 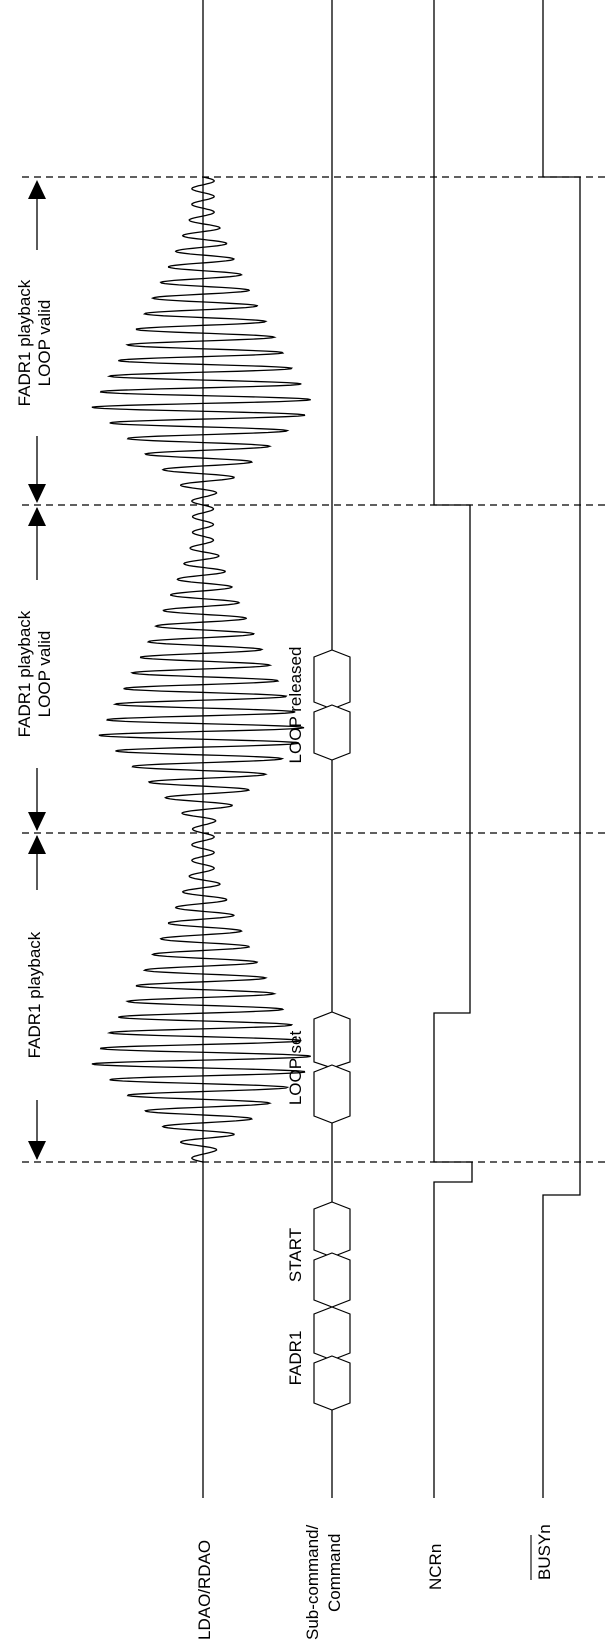 What do you see at coordinates (332, 732) in the screenshot?
I see `cmd-loop-released-cell-b` at bounding box center [332, 732].